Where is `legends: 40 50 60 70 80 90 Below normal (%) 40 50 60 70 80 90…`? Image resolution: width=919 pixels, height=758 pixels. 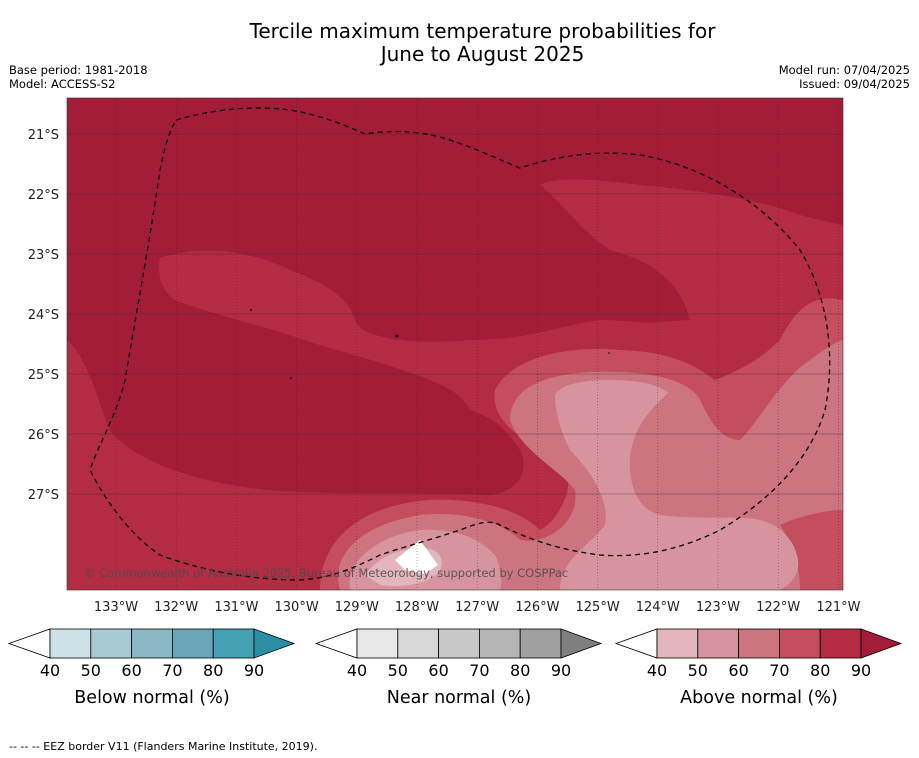
legends: 40 50 60 70 80 90 Below normal (%) 40 50 60 70 80 90… is located at coordinates (455, 668).